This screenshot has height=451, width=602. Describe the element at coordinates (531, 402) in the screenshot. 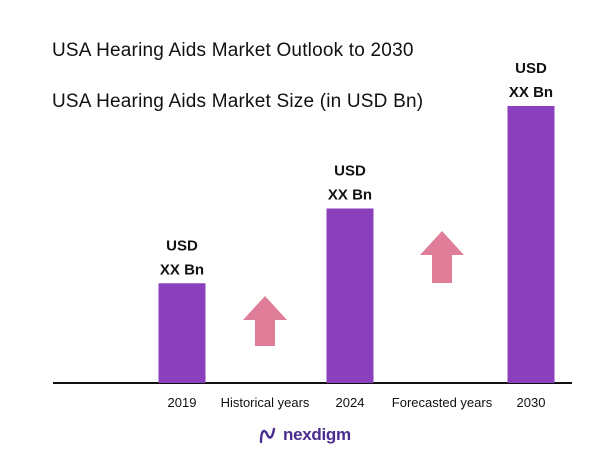

I see `x-tick-label: 2030` at that location.